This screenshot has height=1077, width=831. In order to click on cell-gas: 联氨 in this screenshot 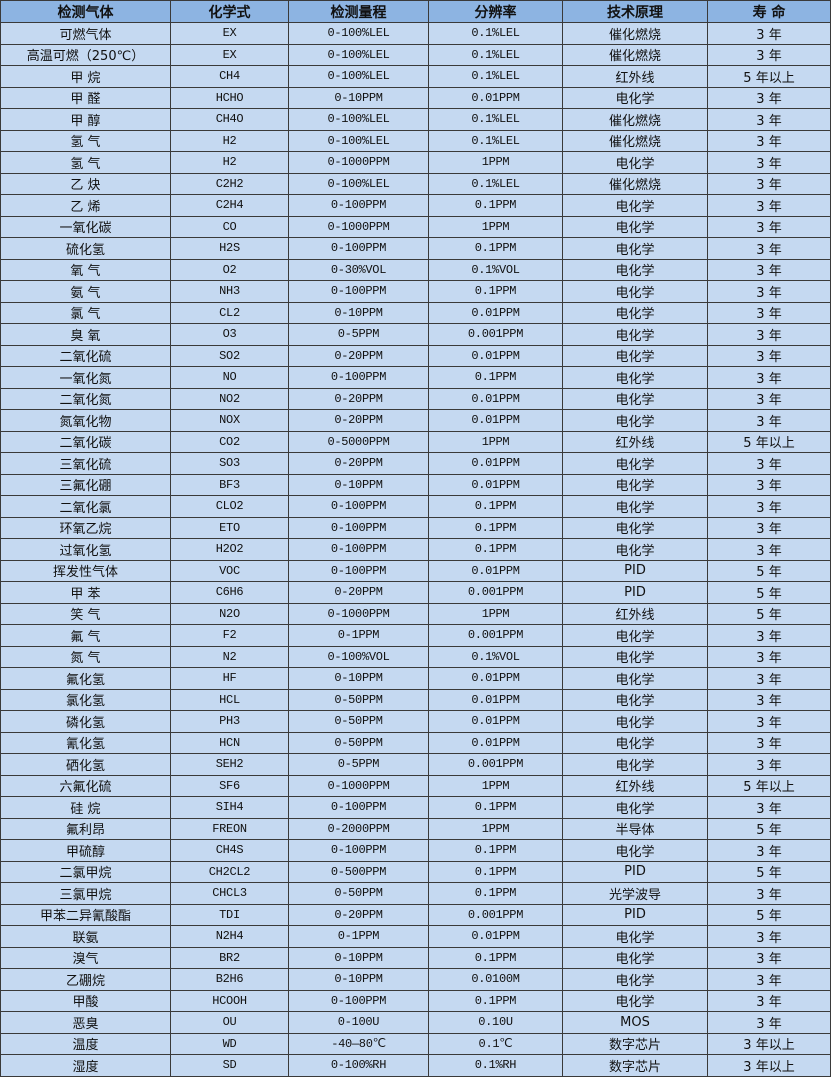, I will do `click(85, 936)`.